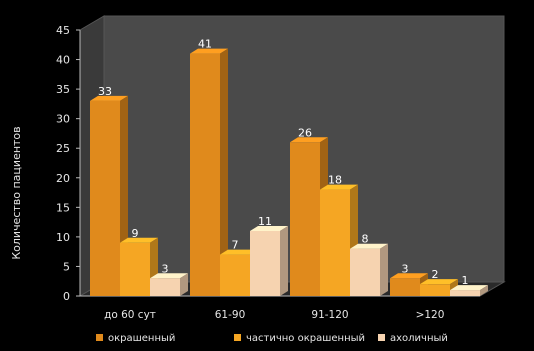 The width and height of the screenshot is (534, 351). What do you see at coordinates (105, 91) in the screenshot?
I see `data-label: 33` at bounding box center [105, 91].